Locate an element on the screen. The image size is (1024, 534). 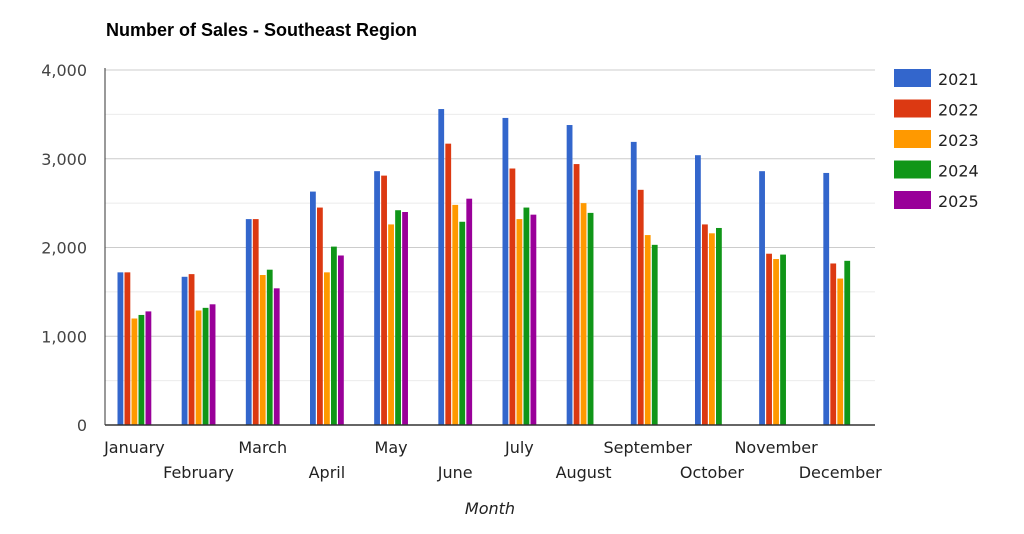
legend-label-2022: 2022 is located at coordinates (958, 110).